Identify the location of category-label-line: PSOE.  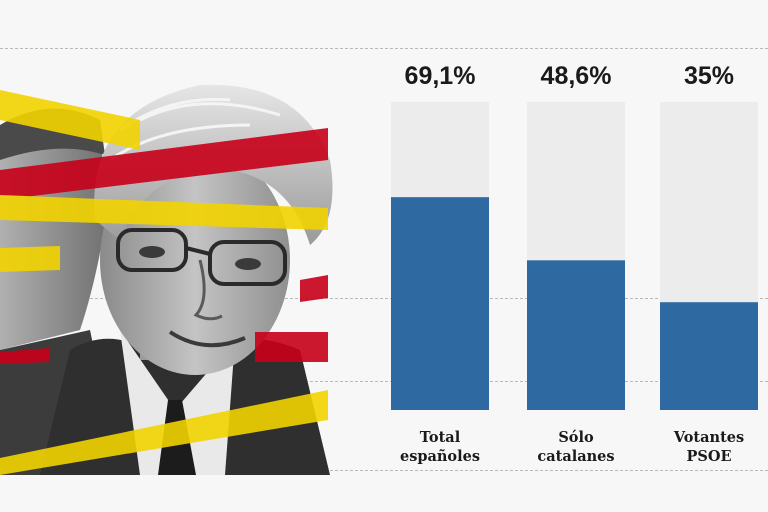
(709, 456).